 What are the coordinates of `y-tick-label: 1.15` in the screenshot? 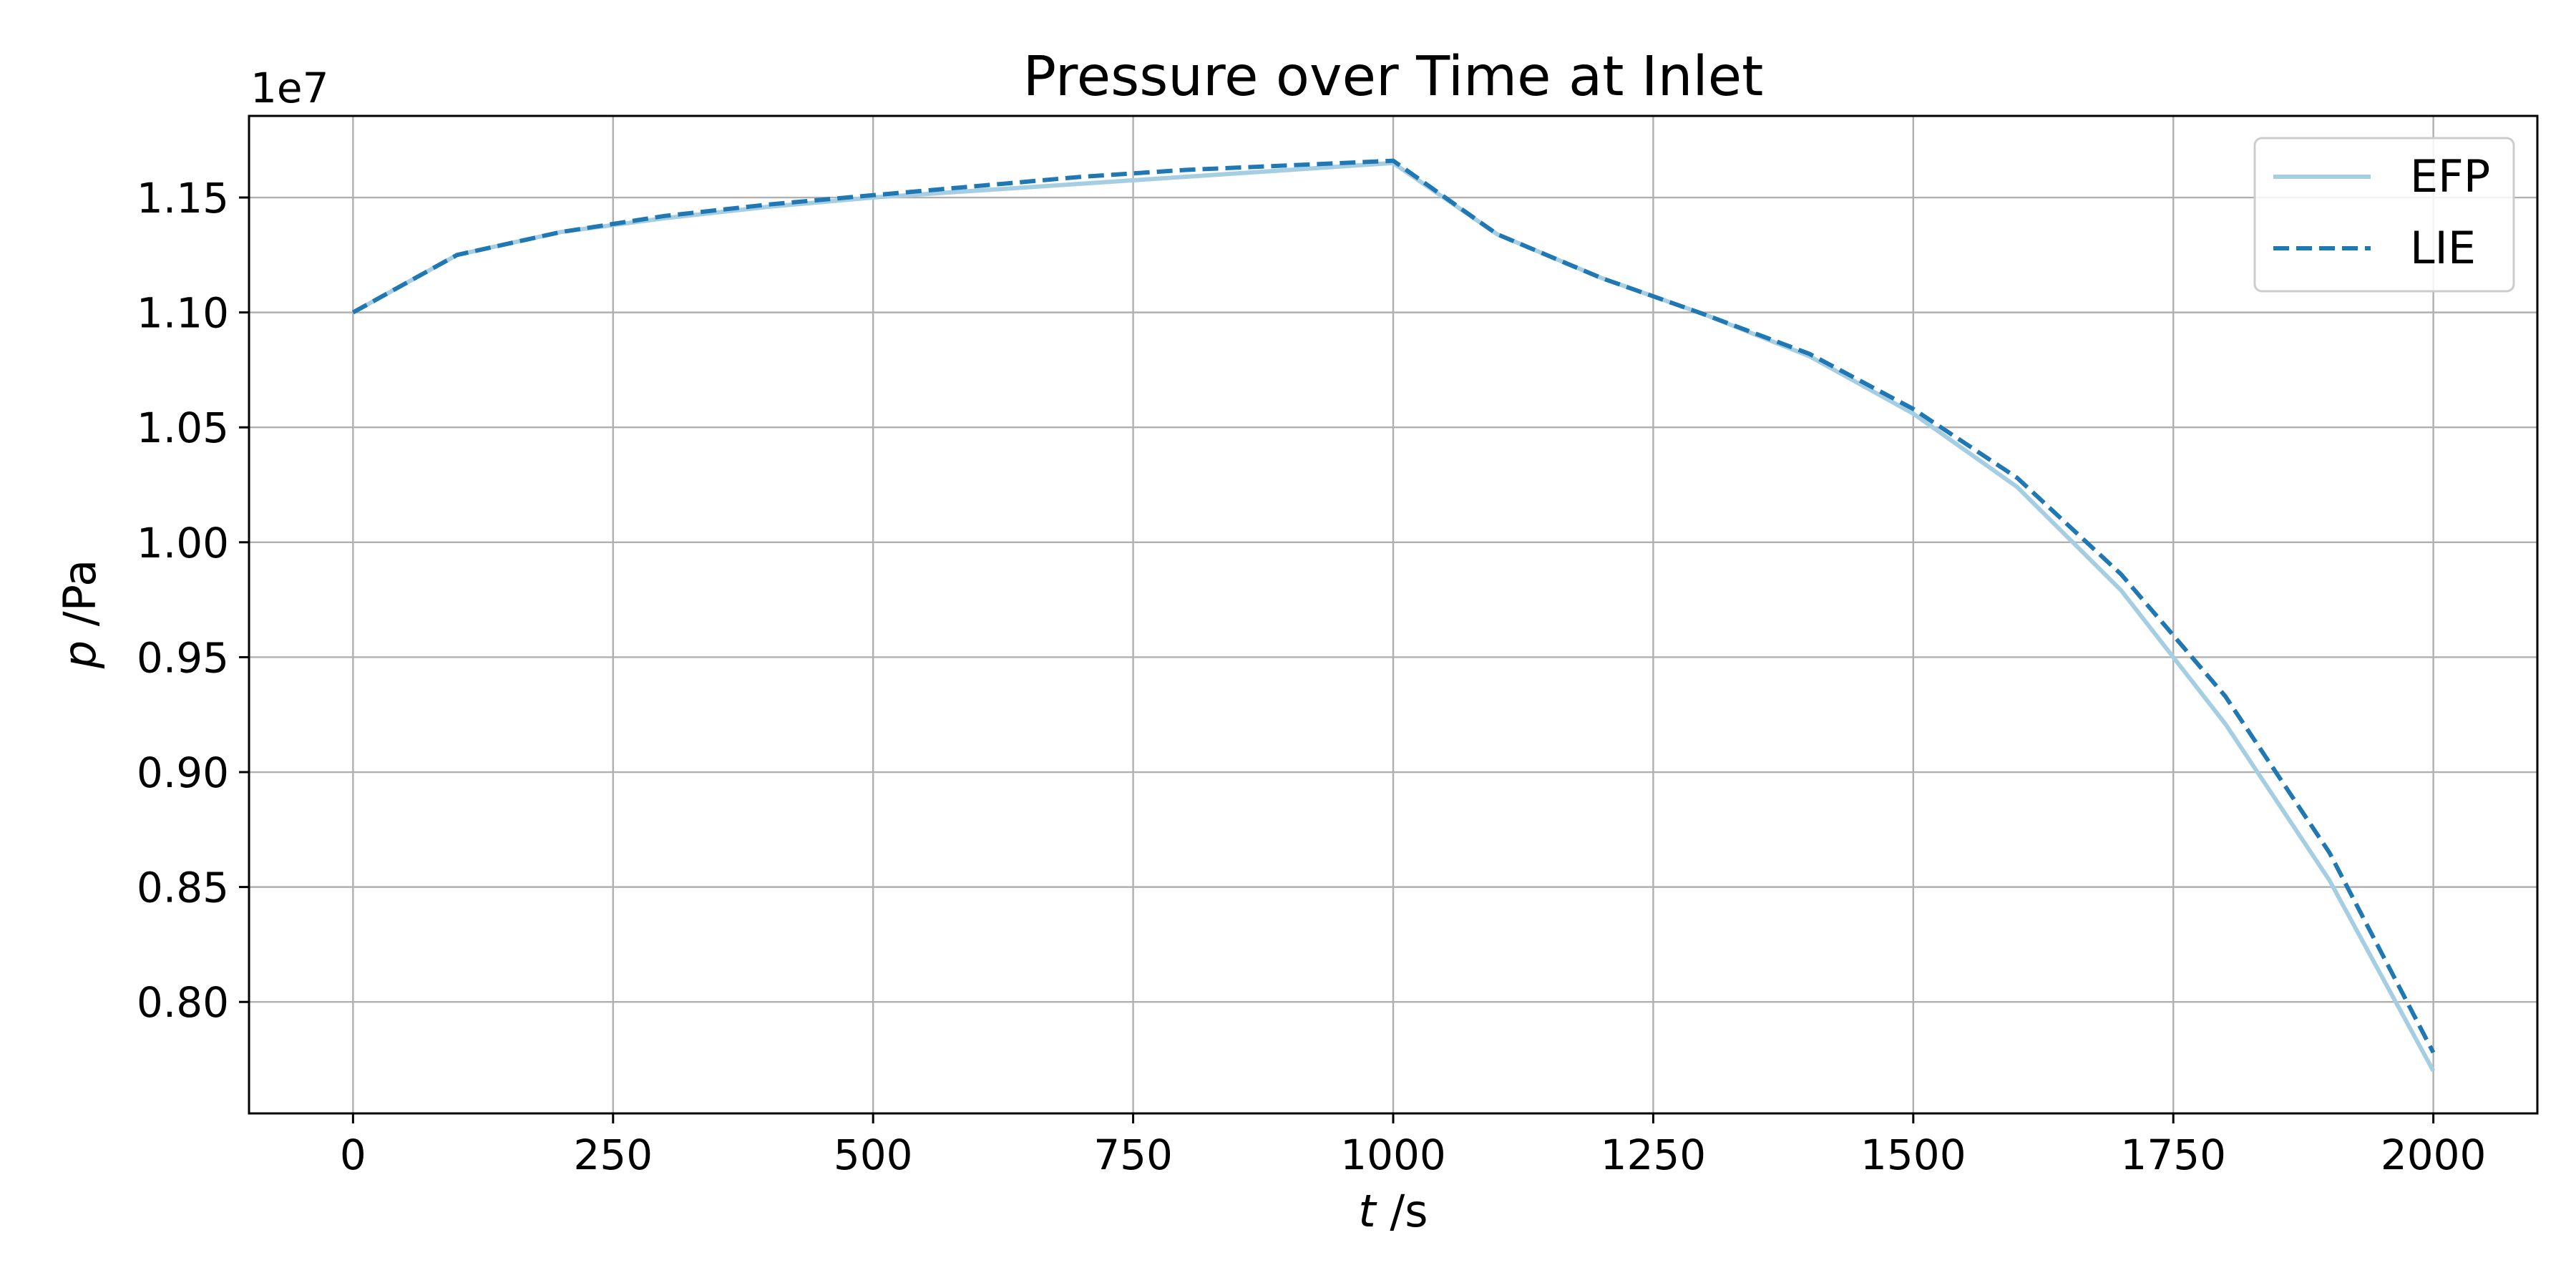 It's located at (183, 198).